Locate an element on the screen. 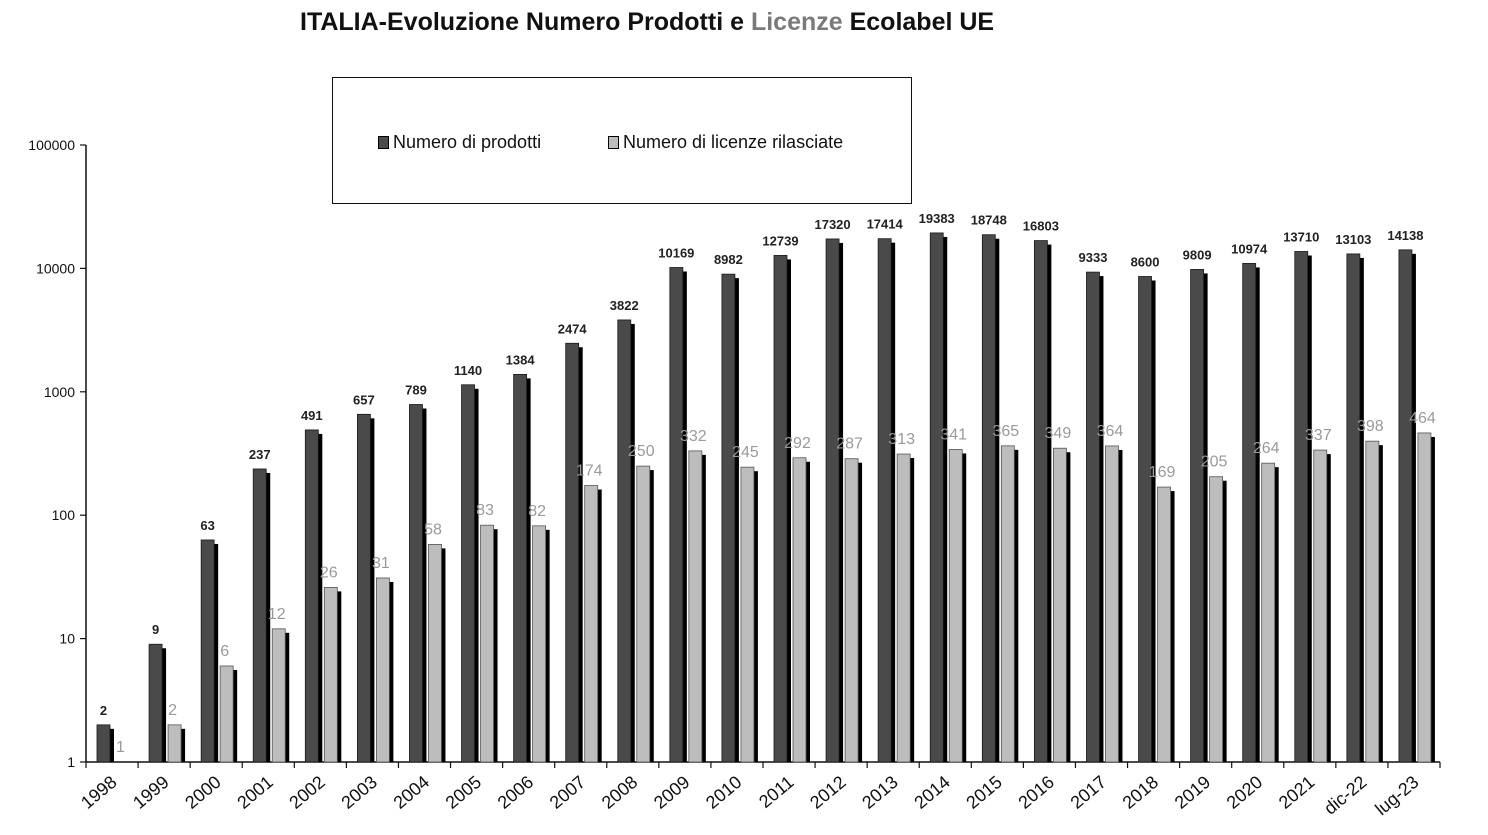  x-tick-label: 2004 is located at coordinates (412, 792).